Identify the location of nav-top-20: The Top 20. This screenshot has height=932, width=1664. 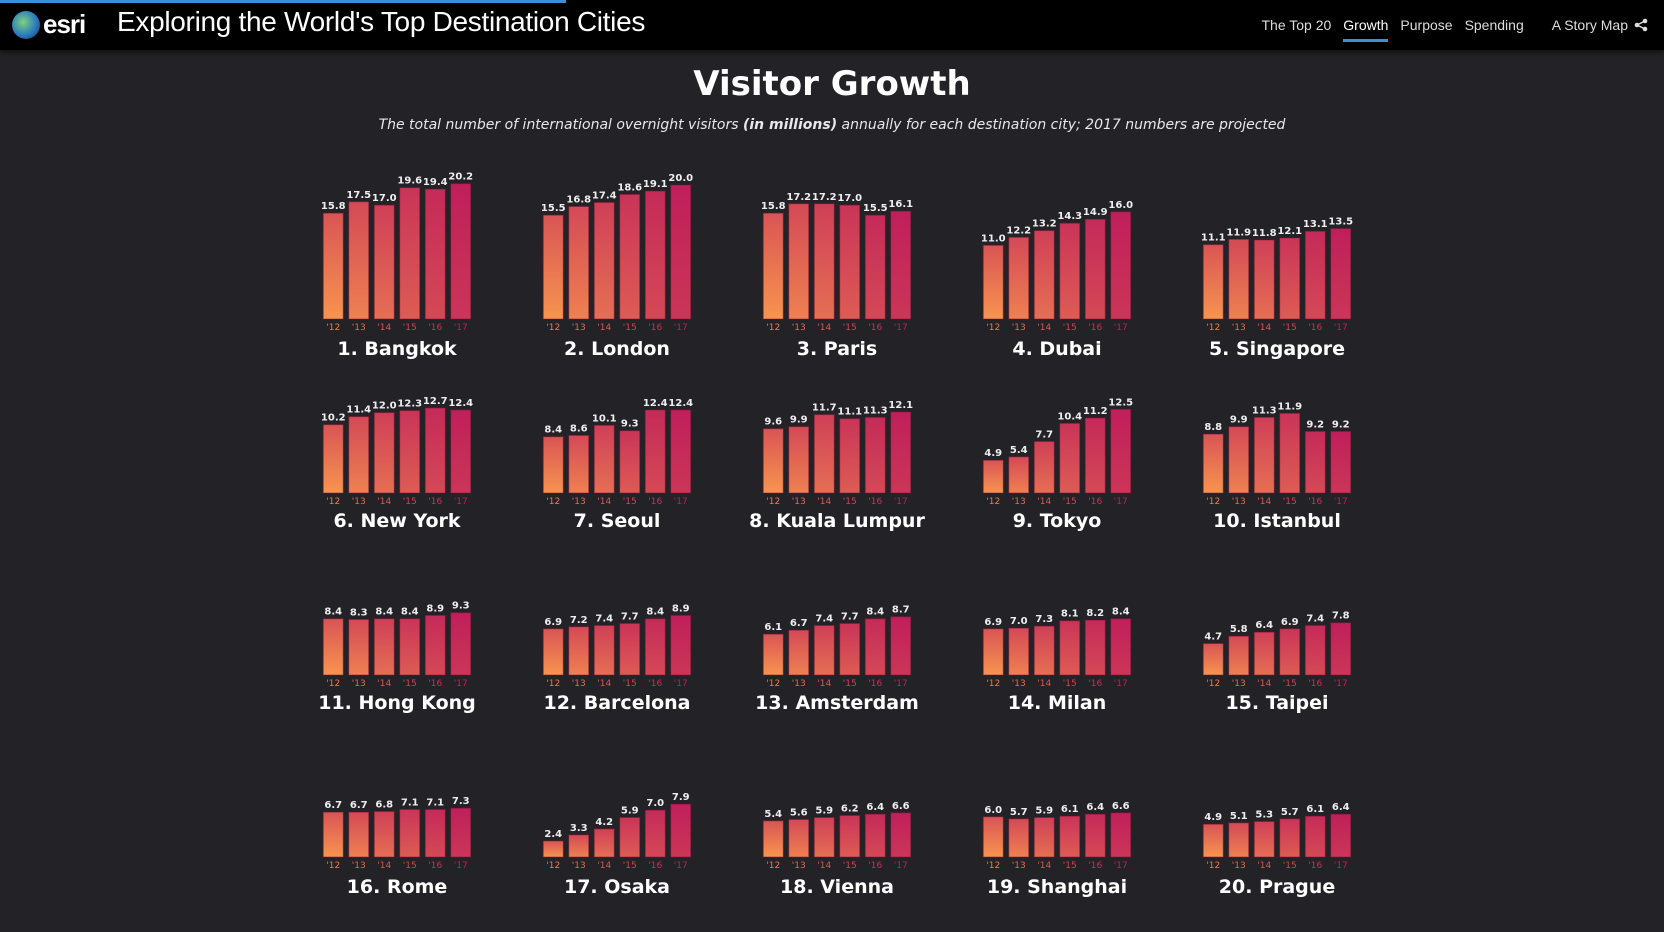
(1296, 25).